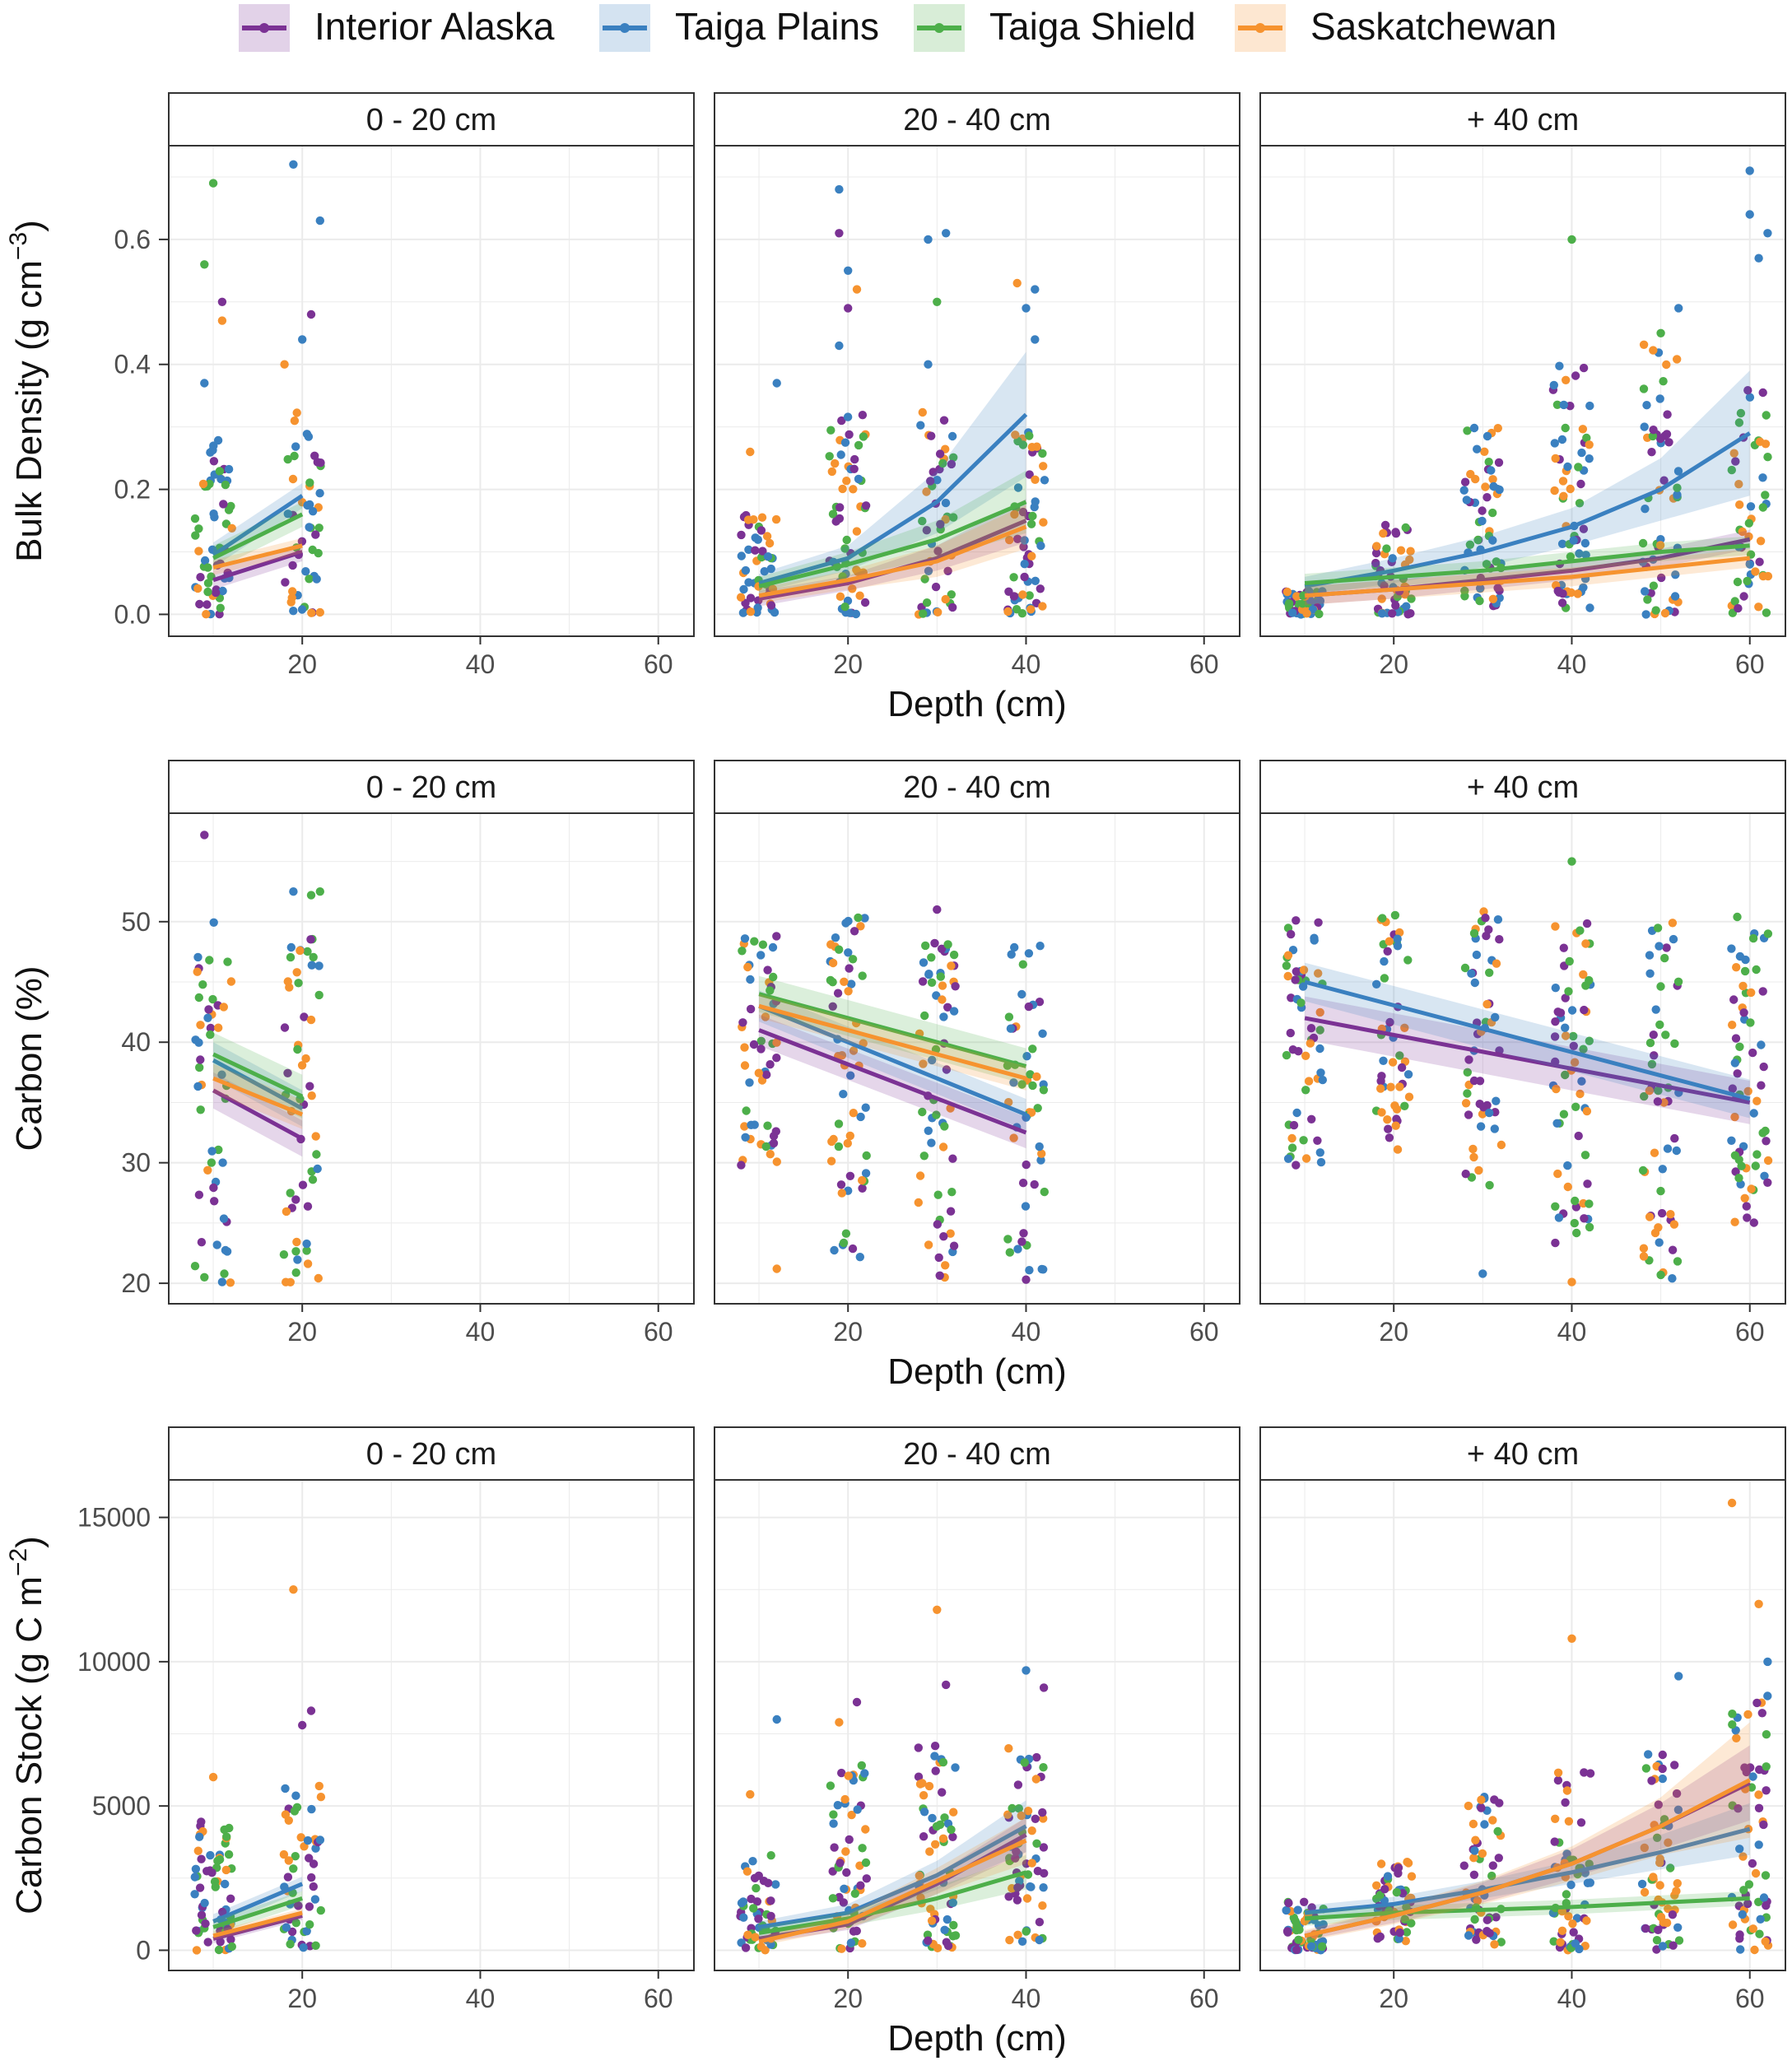 This screenshot has width=1792, height=2061. Describe the element at coordinates (114, 1662) in the screenshot. I see `y-tick-label: 10000` at that location.